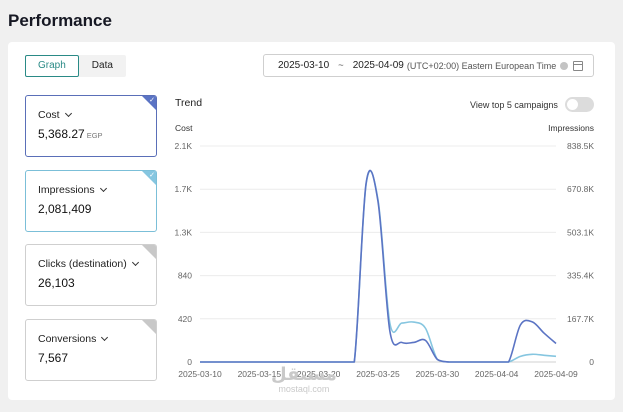 Image resolution: width=623 pixels, height=412 pixels. What do you see at coordinates (53, 358) in the screenshot?
I see `metric-value-conversions: 7,567` at bounding box center [53, 358].